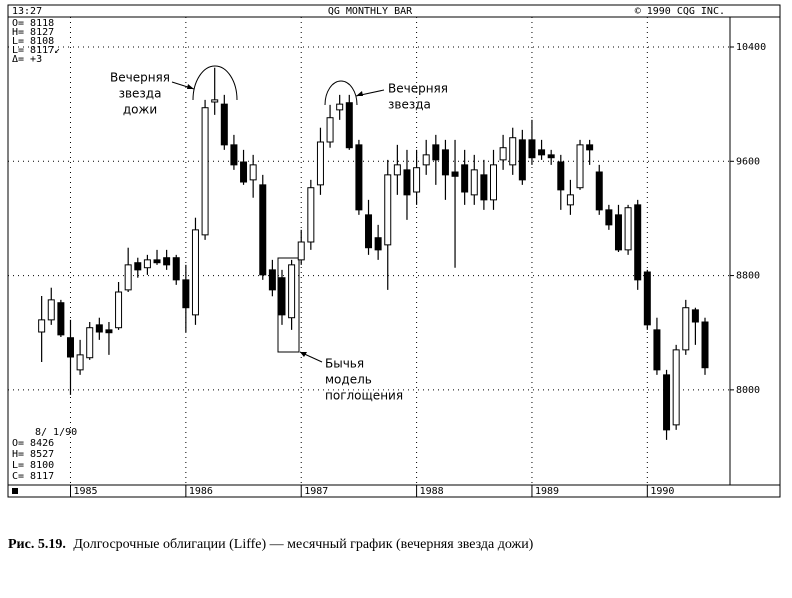 This screenshot has height=598, width=792. What do you see at coordinates (85, 491) in the screenshot?
I see `x-tick-label: 1985` at bounding box center [85, 491].